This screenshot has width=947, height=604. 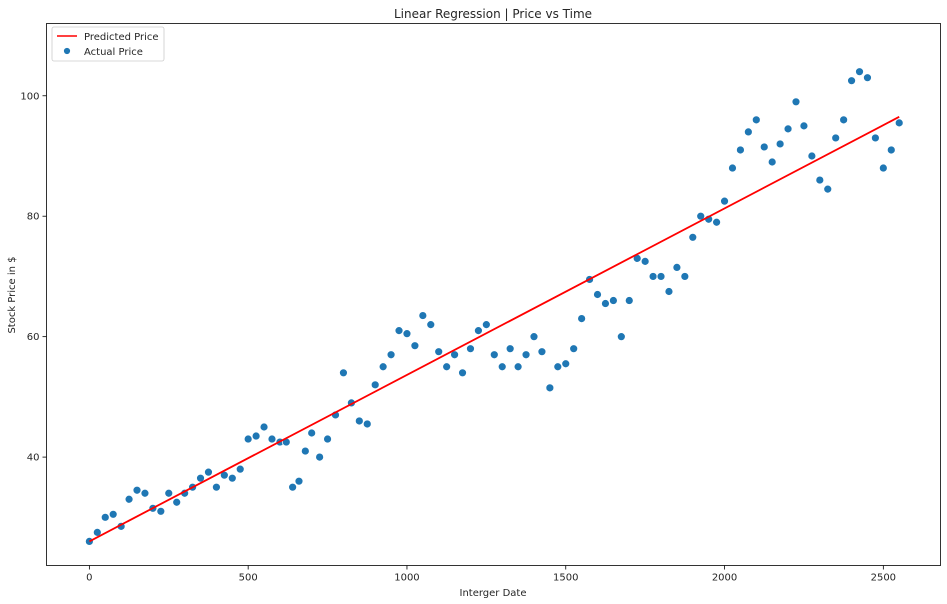 I want to click on legend: Predicted Price Actual Price, so click(x=108, y=44).